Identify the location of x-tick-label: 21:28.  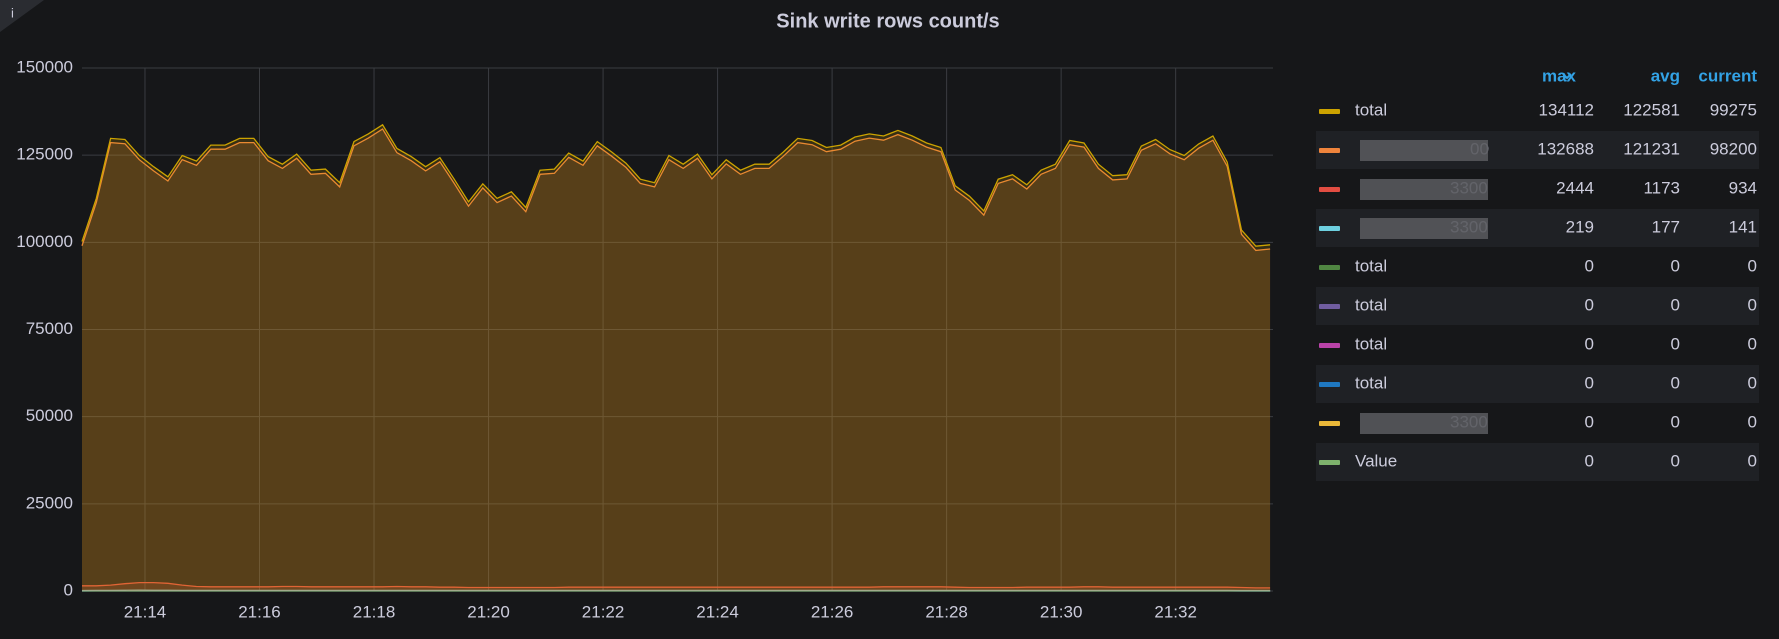
(946, 611).